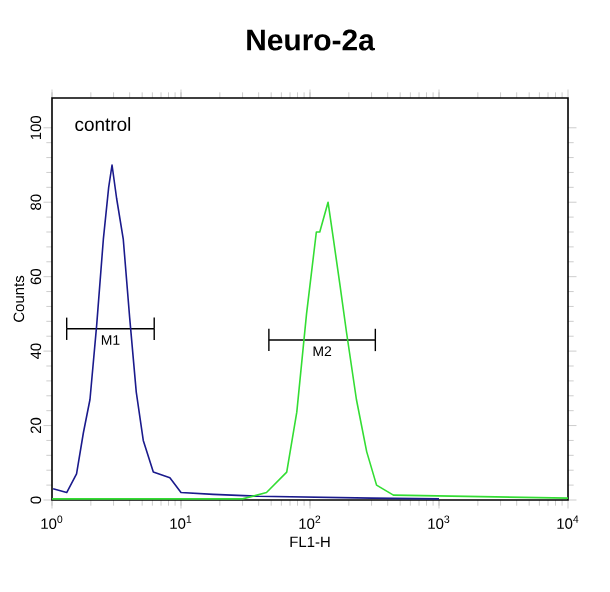 This screenshot has width=610, height=592. Describe the element at coordinates (103, 124) in the screenshot. I see `annotation: control` at that location.